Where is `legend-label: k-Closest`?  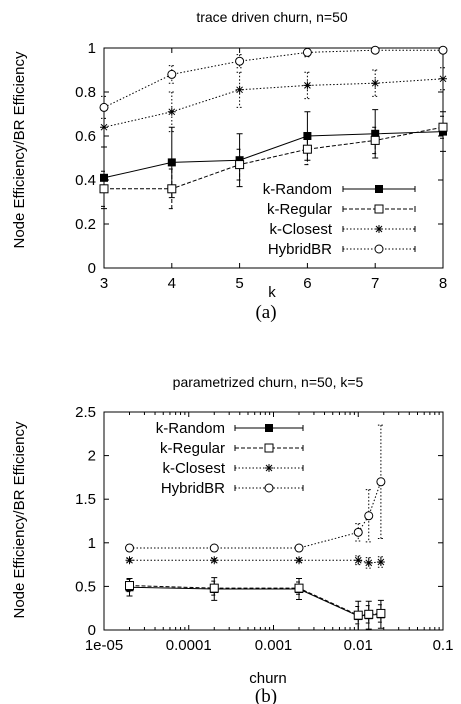 legend-label: k-Closest is located at coordinates (193, 468).